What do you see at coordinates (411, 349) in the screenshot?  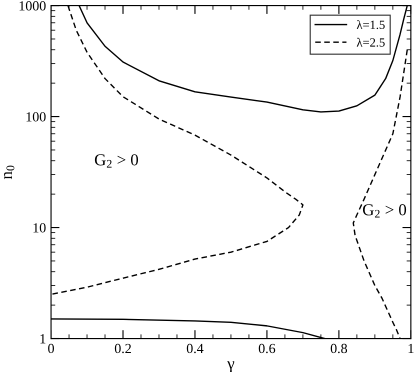 I see `x-tick-label: 1` at bounding box center [411, 349].